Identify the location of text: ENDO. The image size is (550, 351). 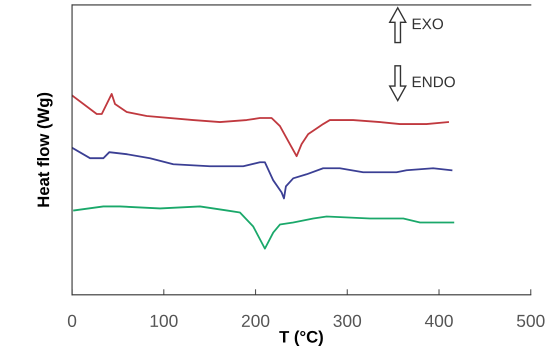
(433, 82).